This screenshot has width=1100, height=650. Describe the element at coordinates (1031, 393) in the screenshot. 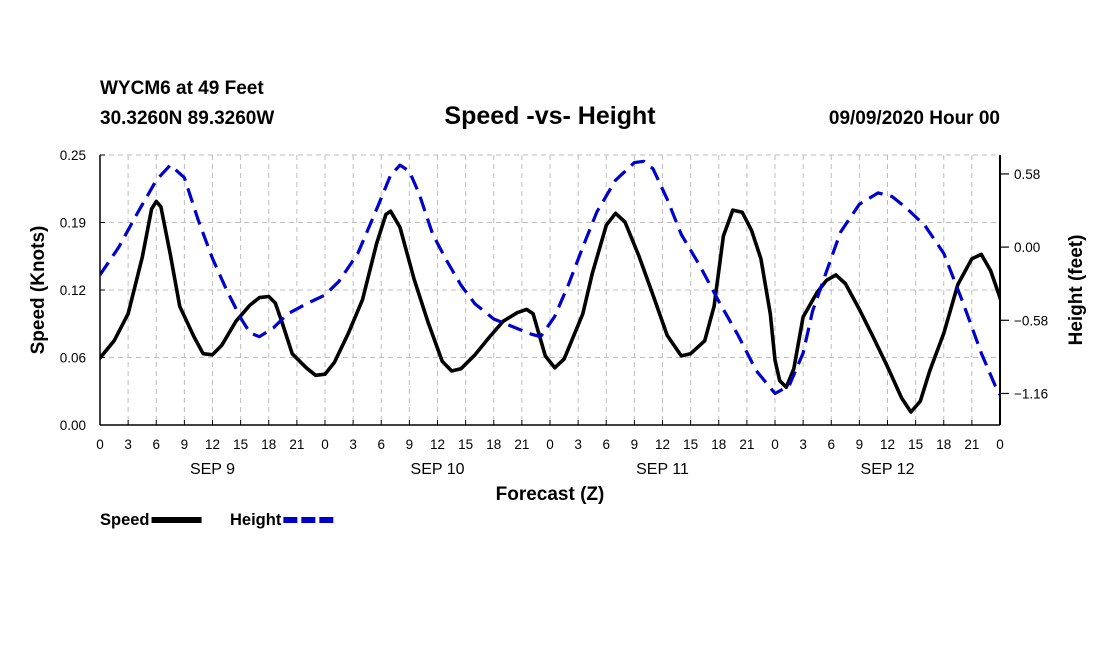

I see `y-right-tick-label: −1.16` at that location.